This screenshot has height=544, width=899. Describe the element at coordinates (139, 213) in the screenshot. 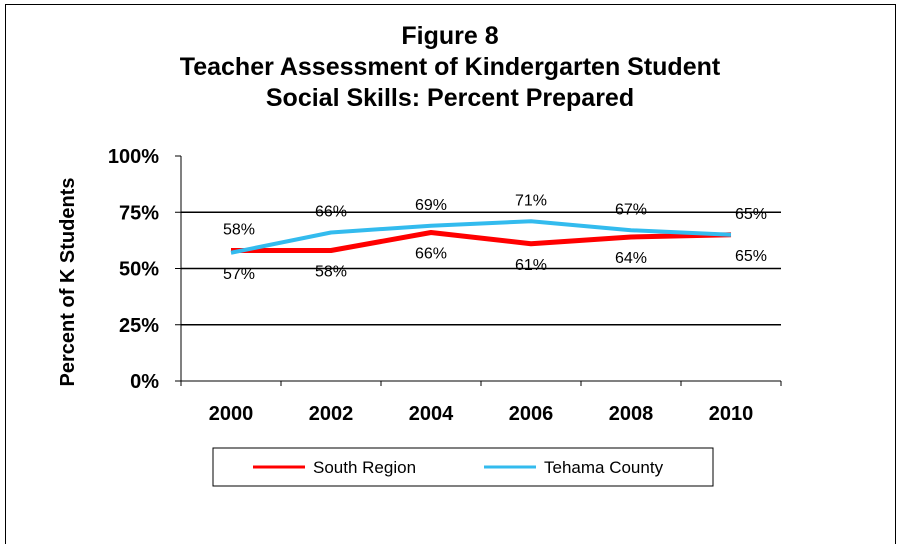

I see `y-tick-label: 75%` at that location.